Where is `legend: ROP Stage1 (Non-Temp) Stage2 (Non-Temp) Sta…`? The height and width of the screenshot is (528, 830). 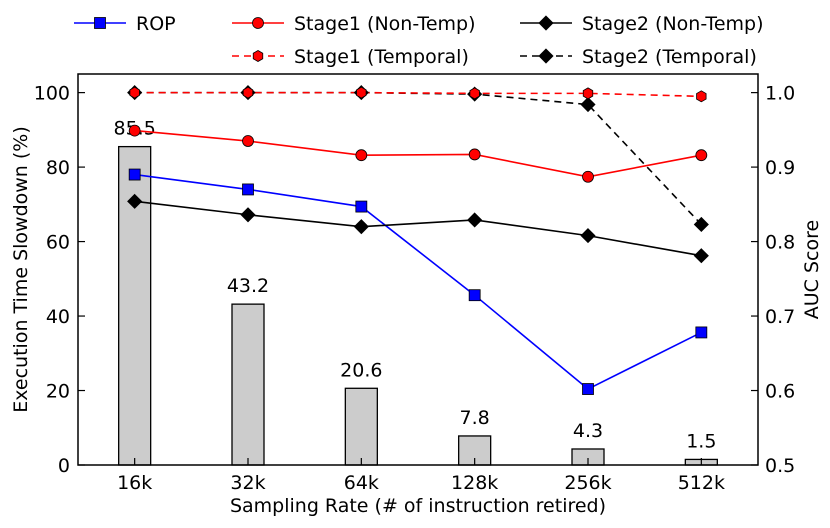 legend: ROP Stage1 (Non-Temp) Stage2 (Non-Temp) Sta… is located at coordinates (418, 40).